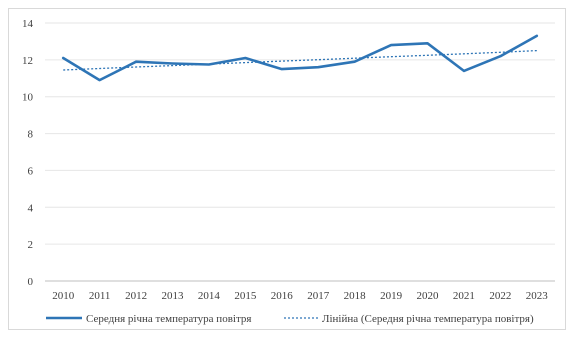  I want to click on x-tick-label: 2019, so click(391, 296).